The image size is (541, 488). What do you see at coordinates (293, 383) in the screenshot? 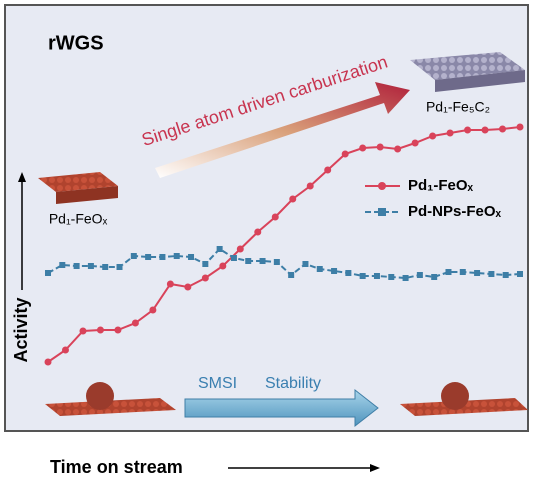
I see `annotation: Stability` at bounding box center [293, 383].